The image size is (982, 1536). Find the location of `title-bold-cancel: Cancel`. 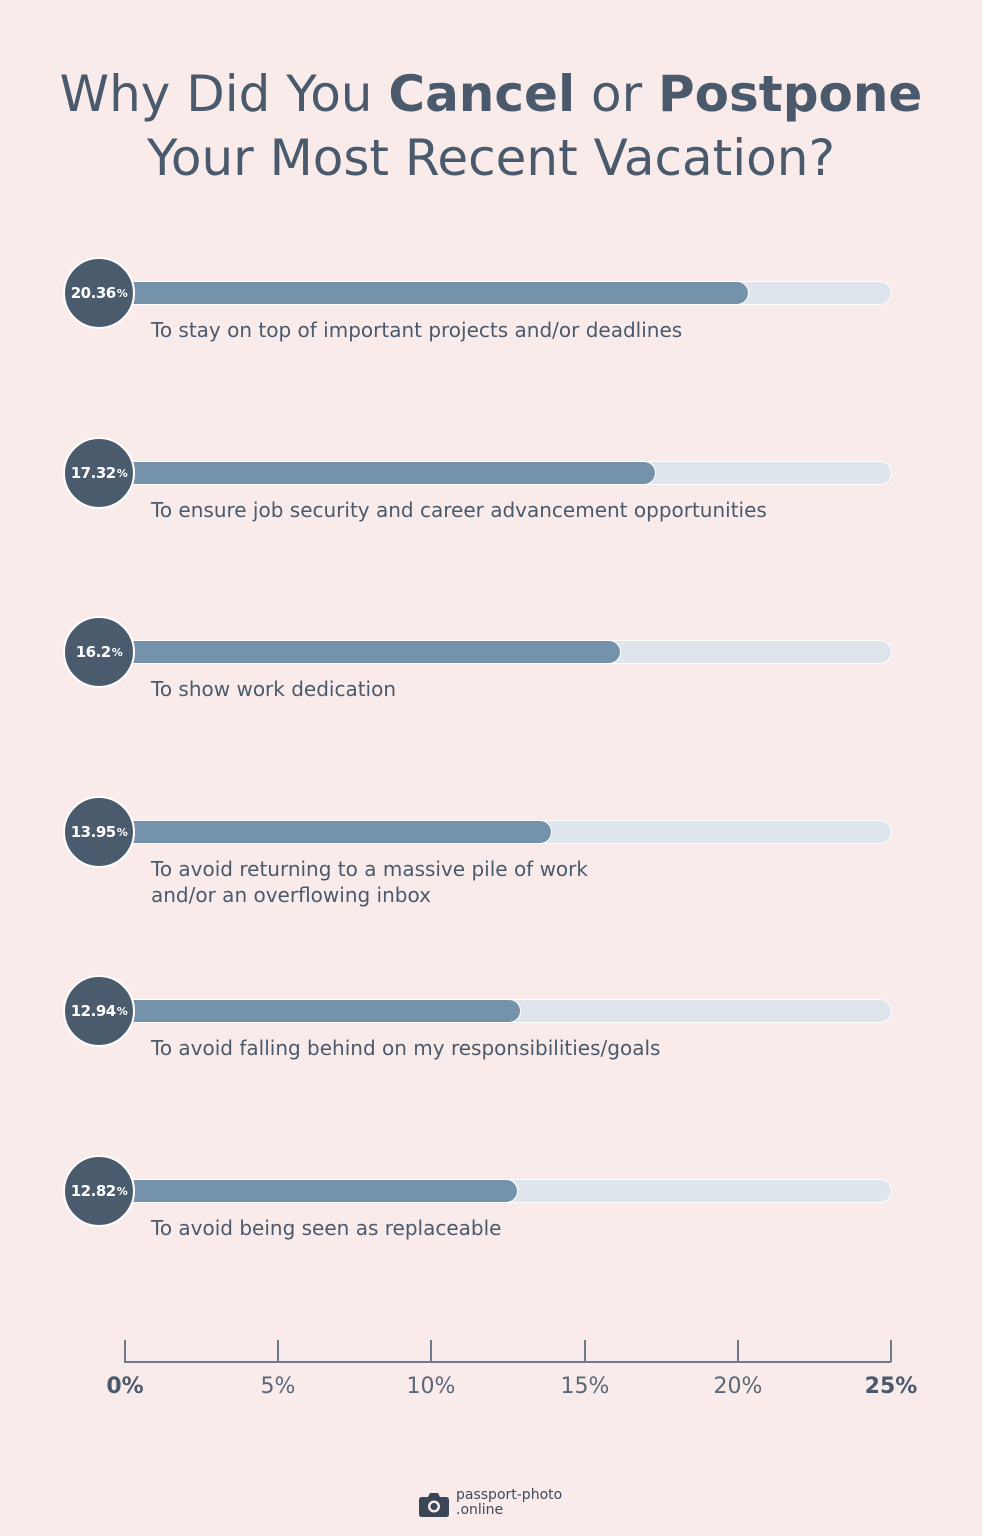

title-bold-cancel: Cancel is located at coordinates (482, 94).